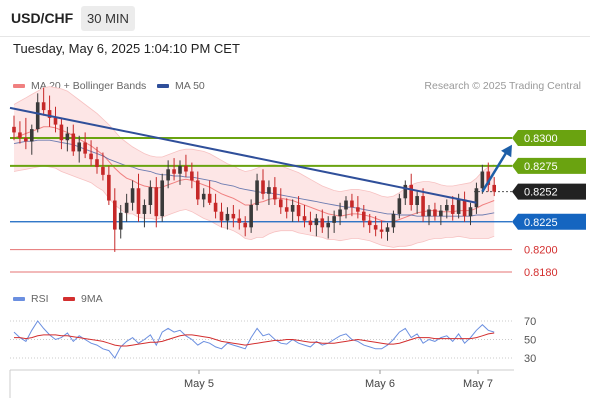  What do you see at coordinates (19, 299) in the screenshot?
I see `rsi-swatch` at bounding box center [19, 299].